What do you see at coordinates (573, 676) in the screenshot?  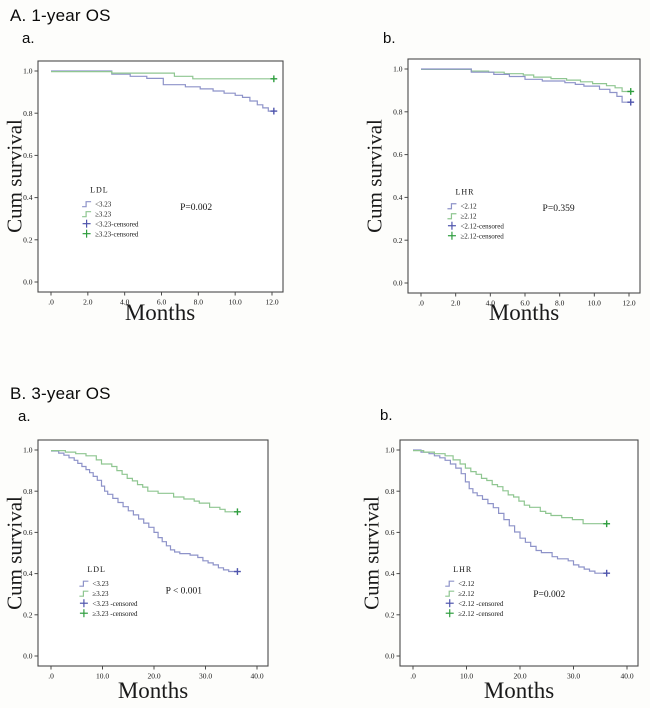 I see `x-tick-label: 30.0` at bounding box center [573, 676].